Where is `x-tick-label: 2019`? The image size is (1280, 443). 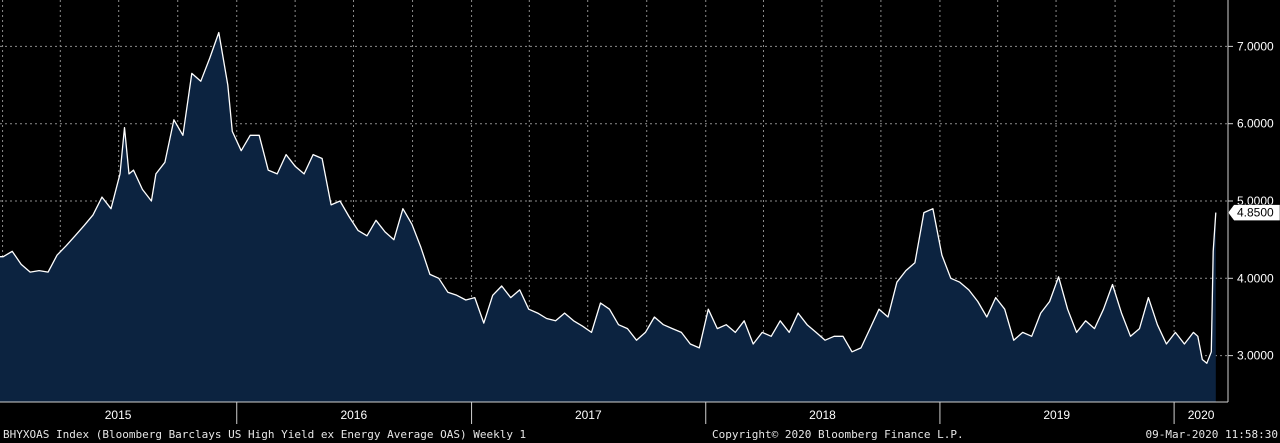 x-tick-label: 2019 is located at coordinates (1056, 415).